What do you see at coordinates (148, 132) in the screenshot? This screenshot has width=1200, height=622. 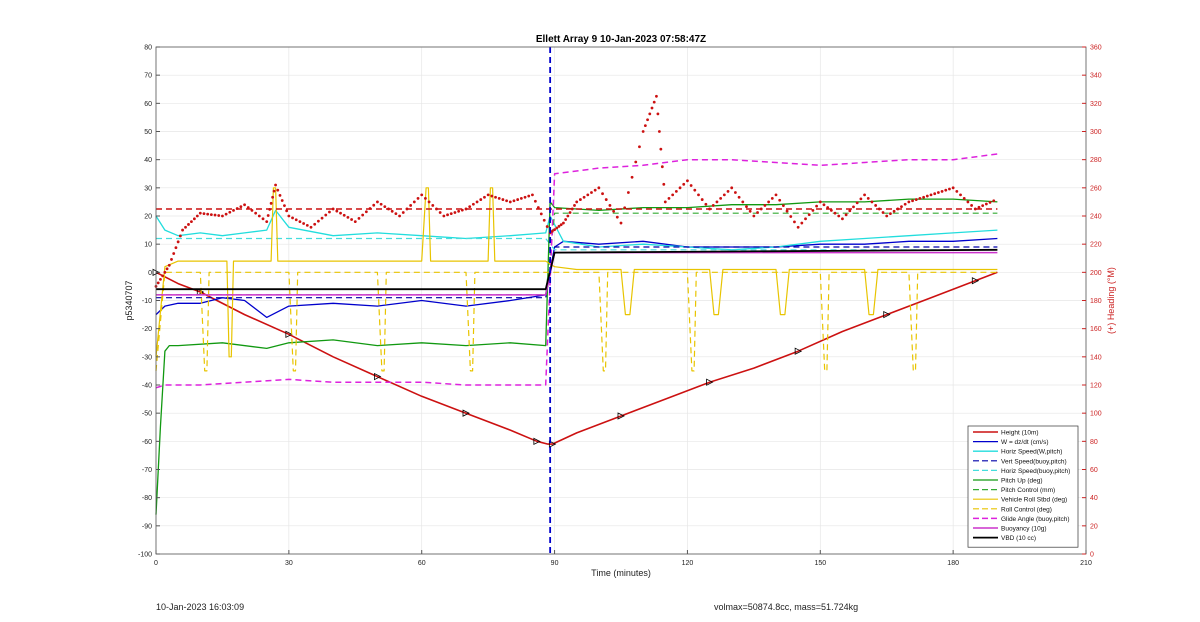 I see `y-tick-label: 50` at bounding box center [148, 132].